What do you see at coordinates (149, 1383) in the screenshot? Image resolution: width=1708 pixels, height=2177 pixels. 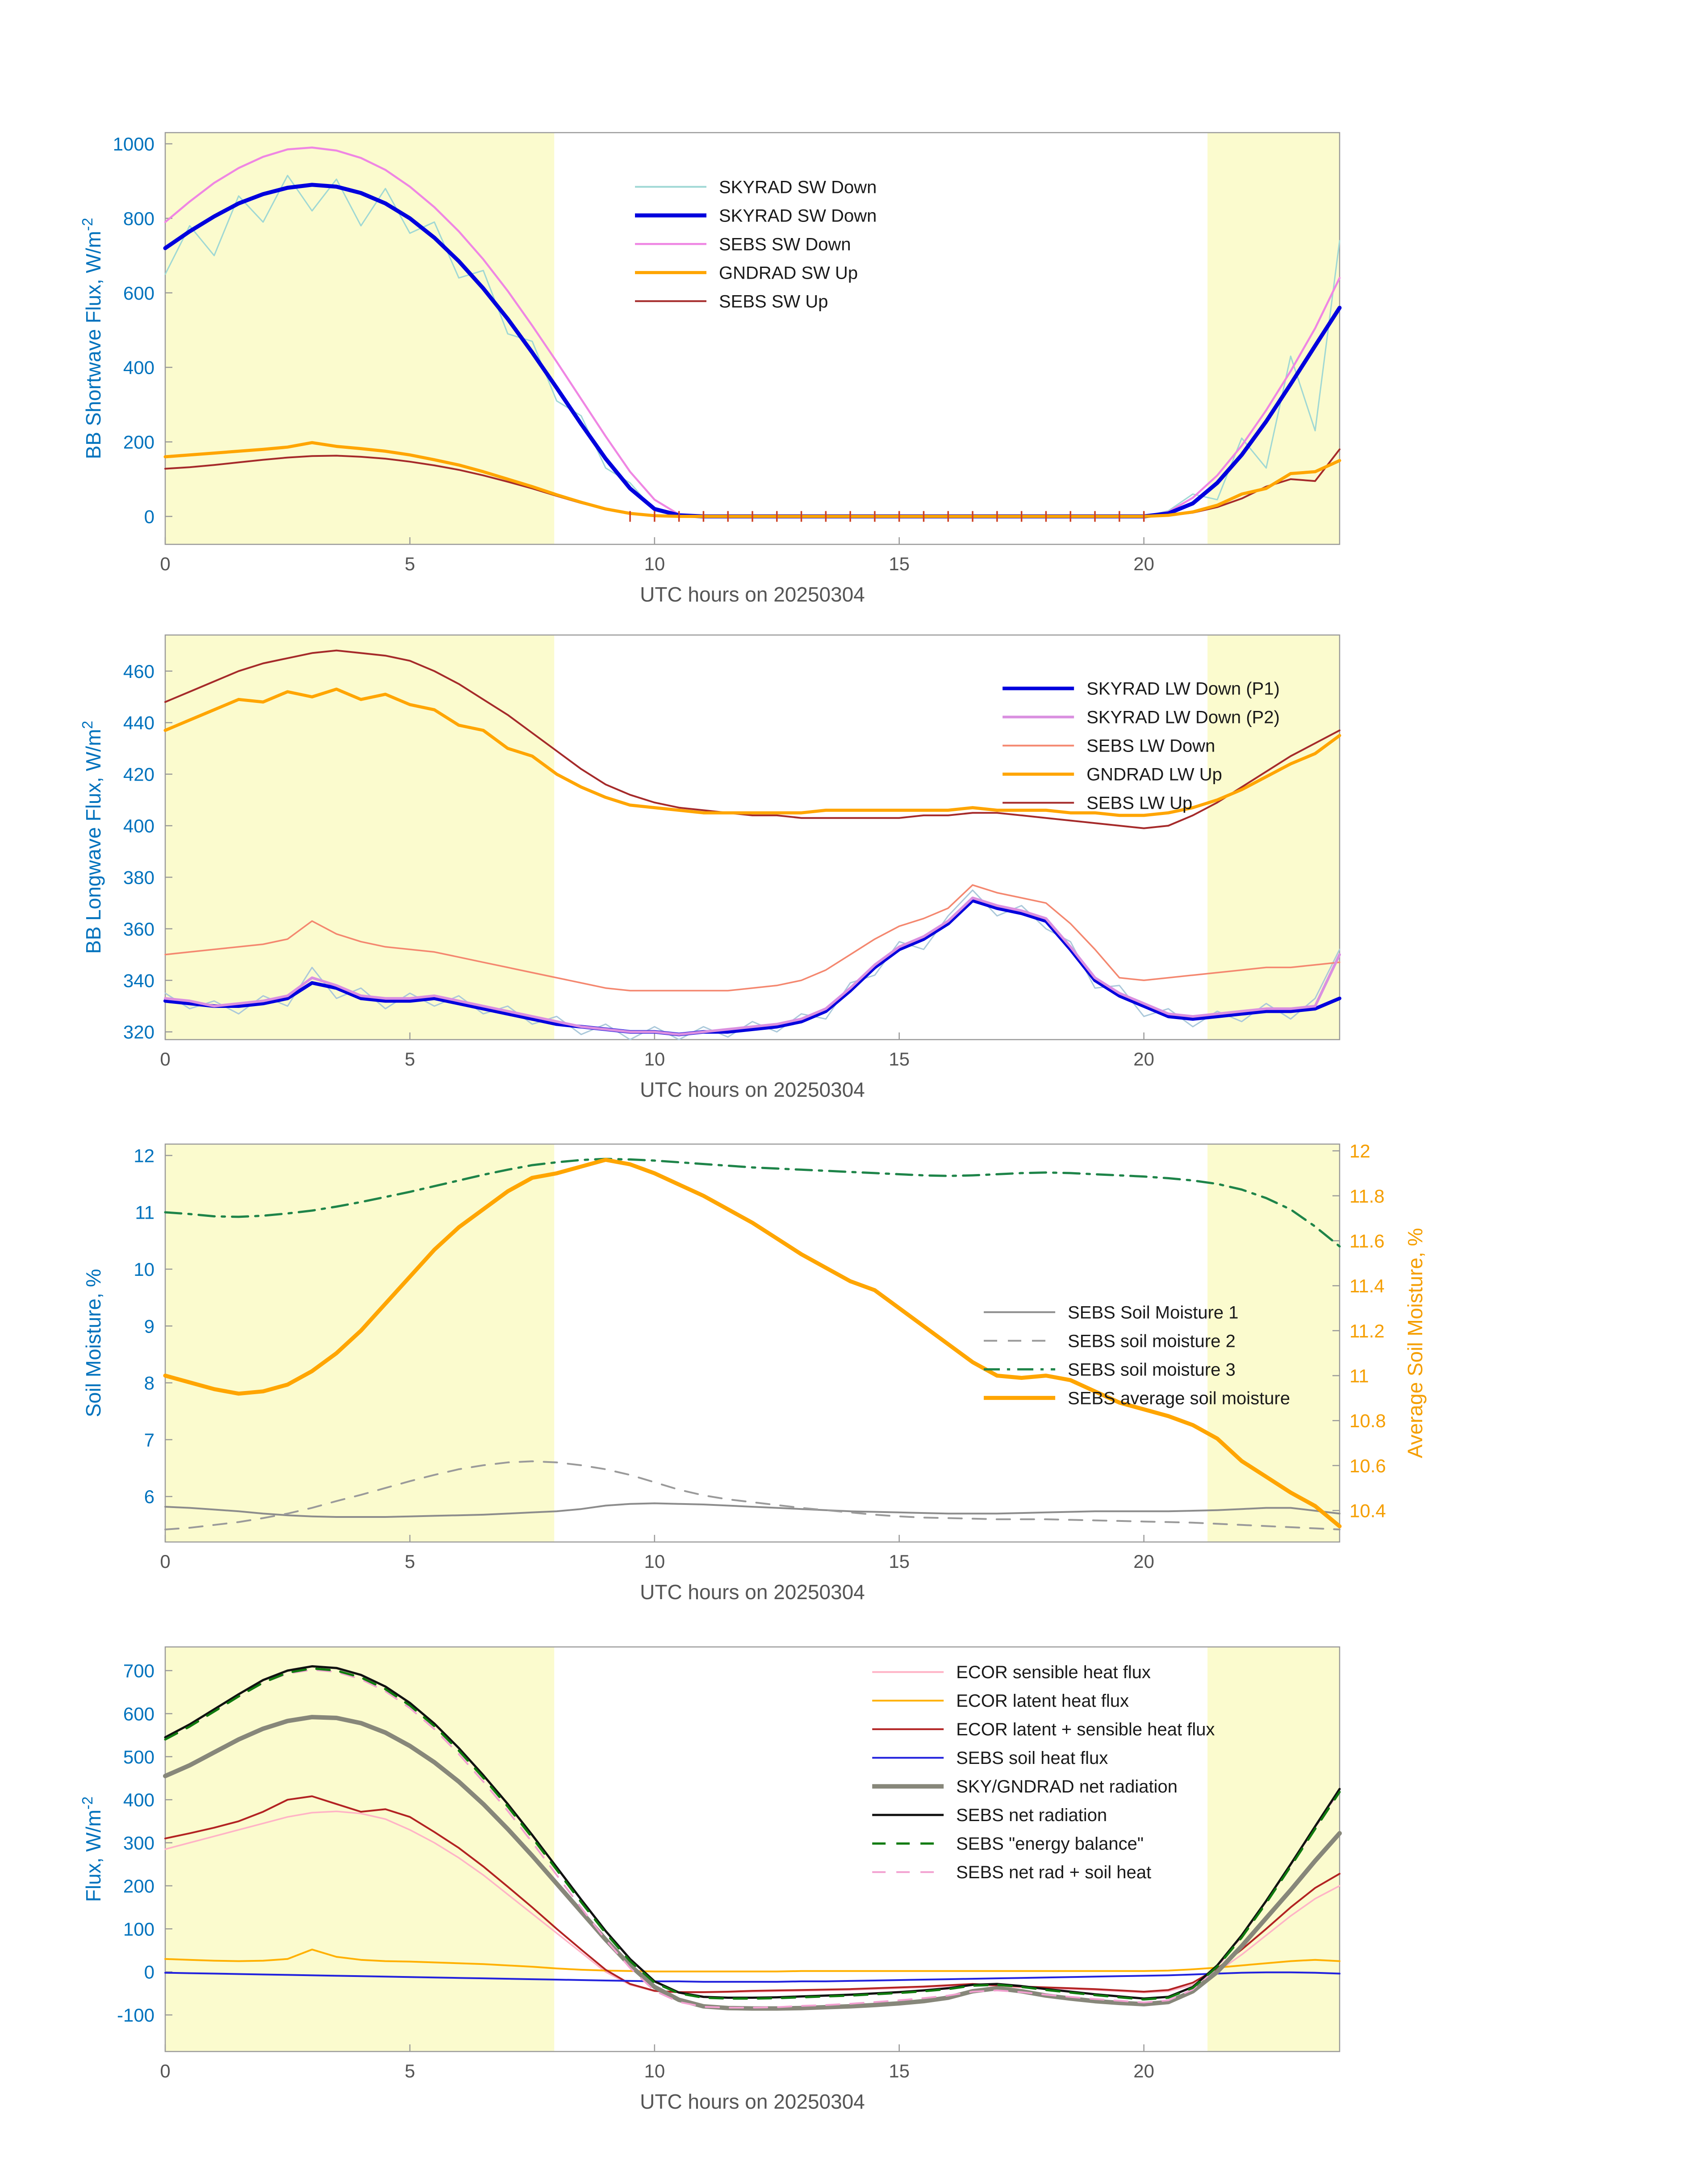 I see `y-tick-label: 8` at bounding box center [149, 1383].